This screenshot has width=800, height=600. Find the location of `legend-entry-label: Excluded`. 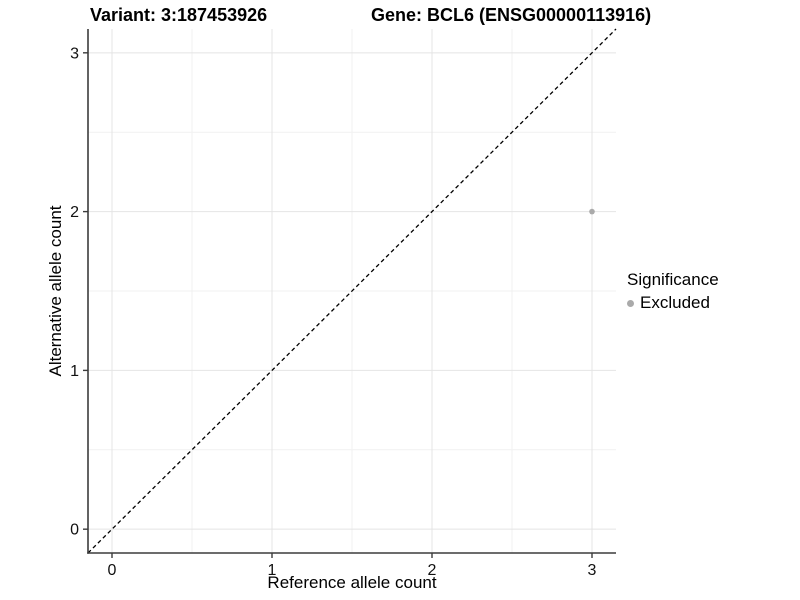

legend-entry-label: Excluded is located at coordinates (675, 302).